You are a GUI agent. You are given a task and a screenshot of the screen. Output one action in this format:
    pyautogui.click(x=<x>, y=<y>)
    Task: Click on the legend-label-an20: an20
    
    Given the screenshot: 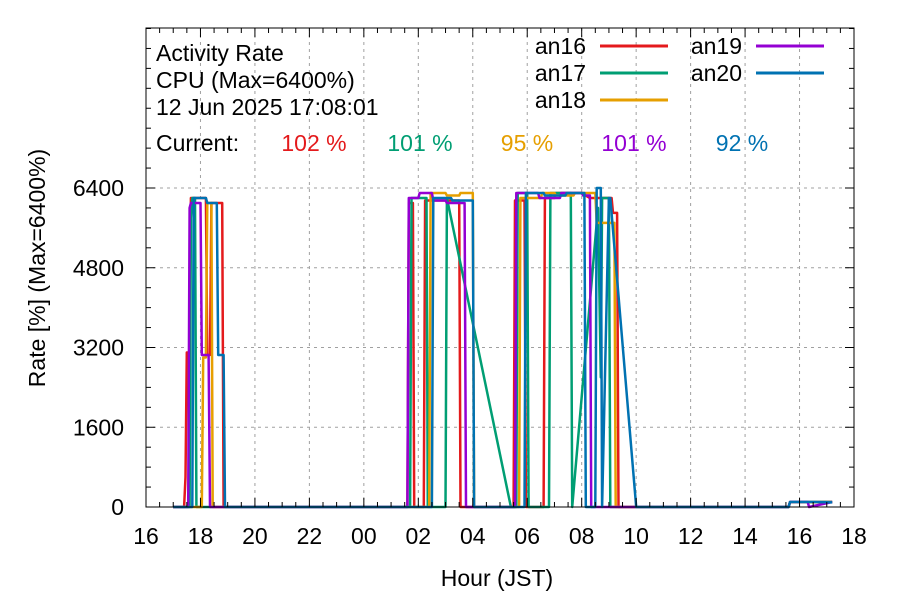 What is the action you would take?
    pyautogui.click(x=716, y=73)
    